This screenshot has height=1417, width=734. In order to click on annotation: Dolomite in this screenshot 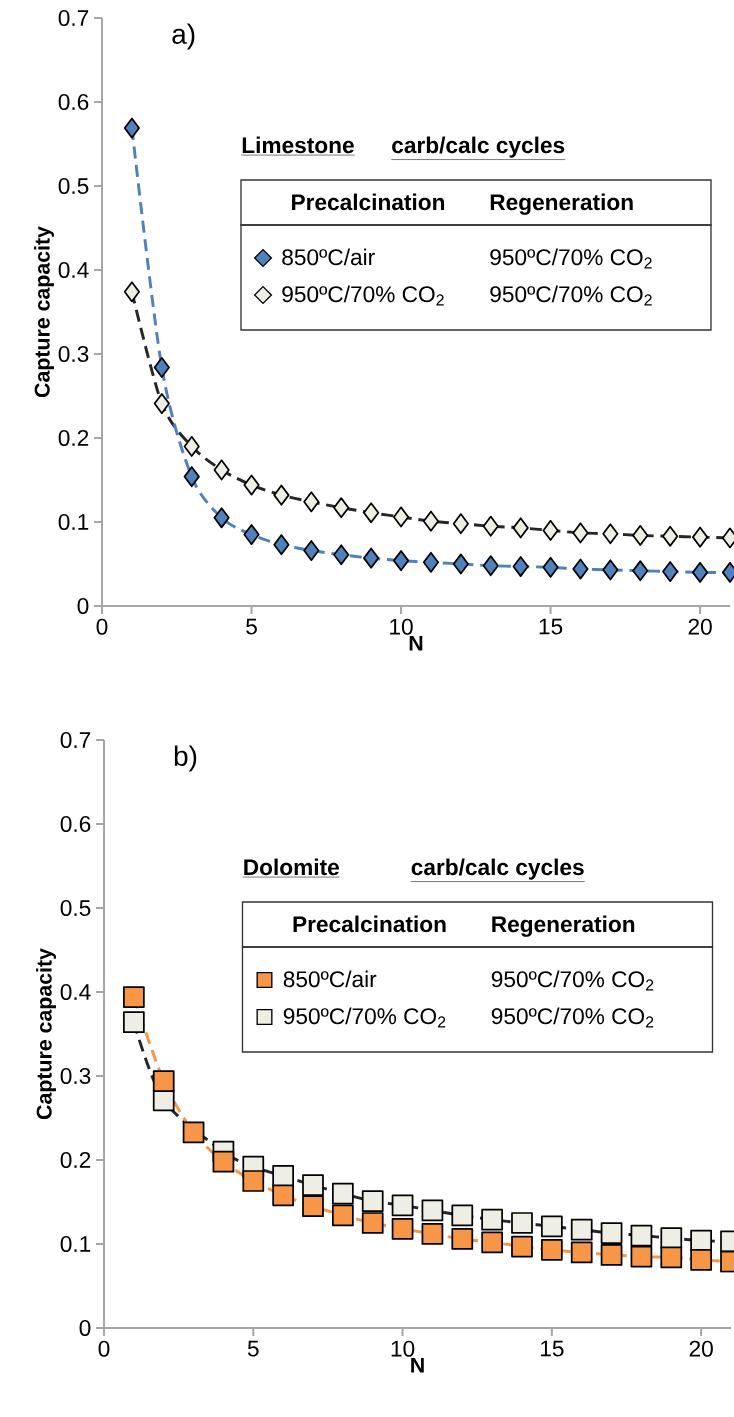, I will do `click(291, 867)`.